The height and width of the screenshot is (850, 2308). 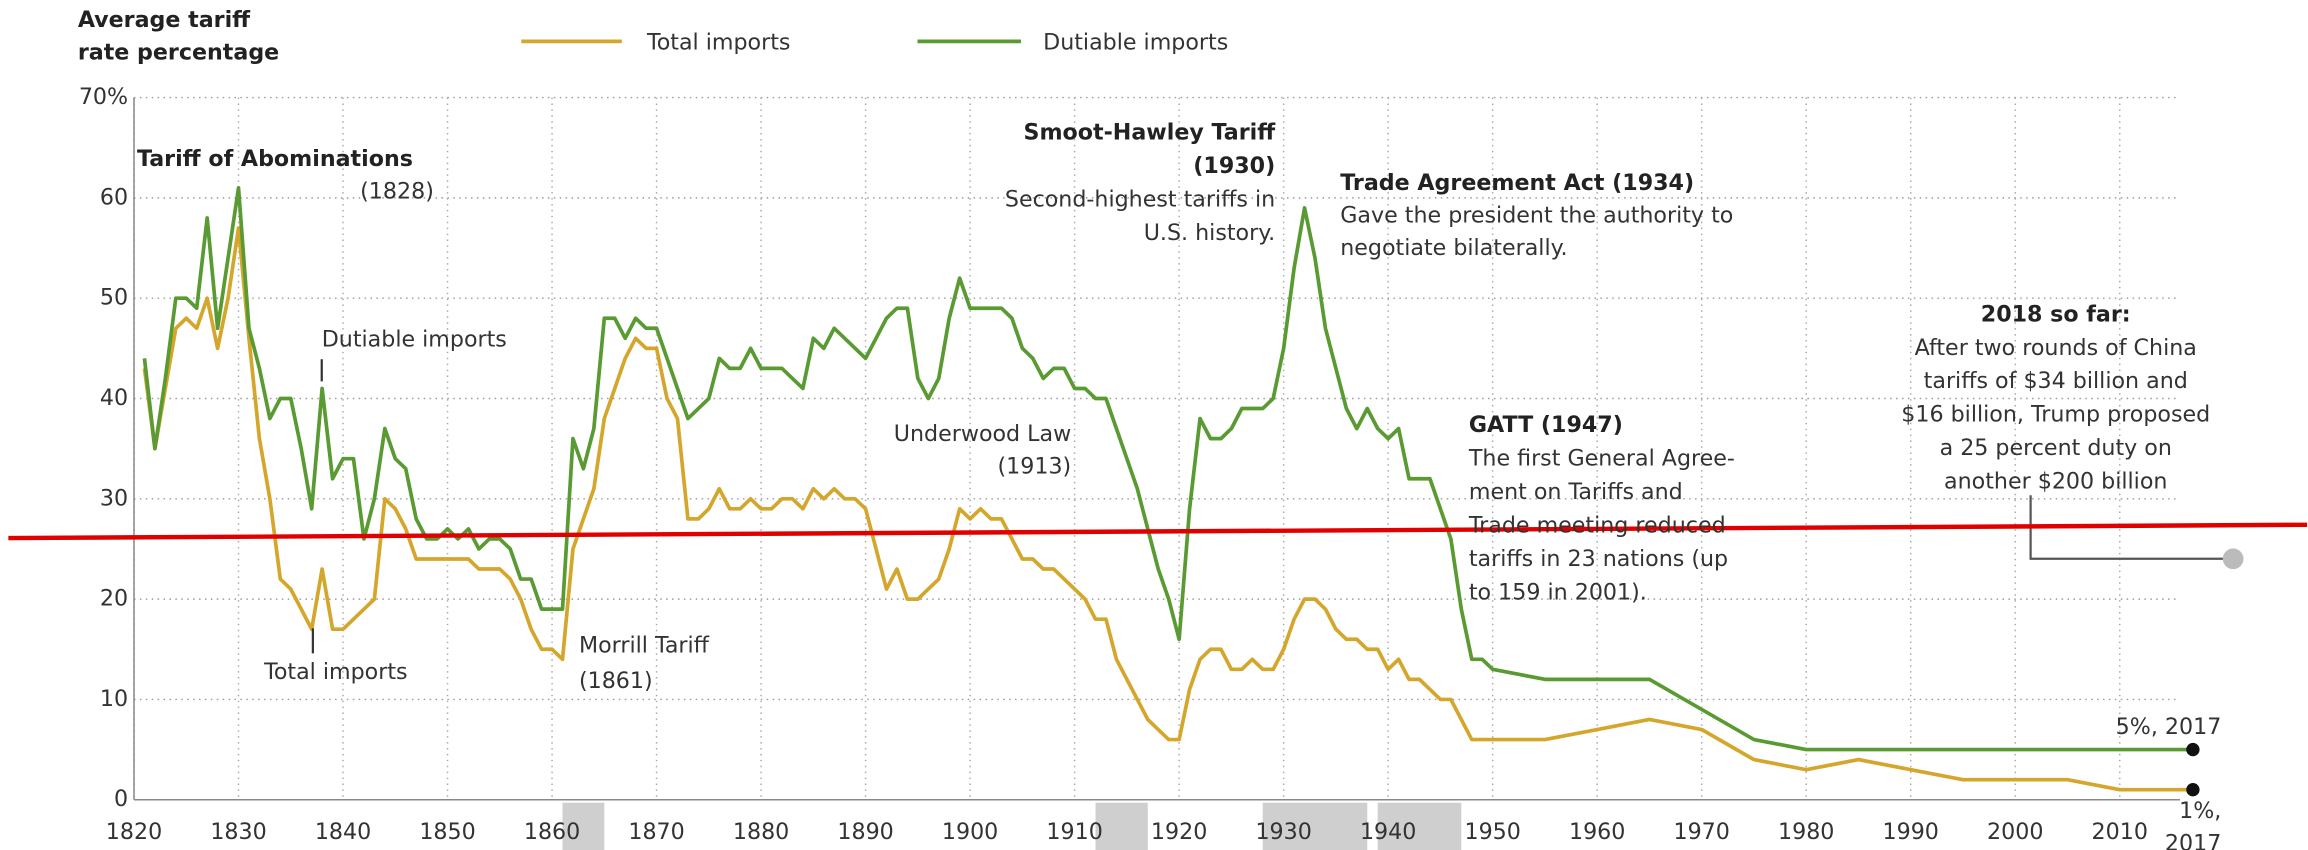 What do you see at coordinates (1453, 248) in the screenshot?
I see `annotation: negotiate bilaterally.` at bounding box center [1453, 248].